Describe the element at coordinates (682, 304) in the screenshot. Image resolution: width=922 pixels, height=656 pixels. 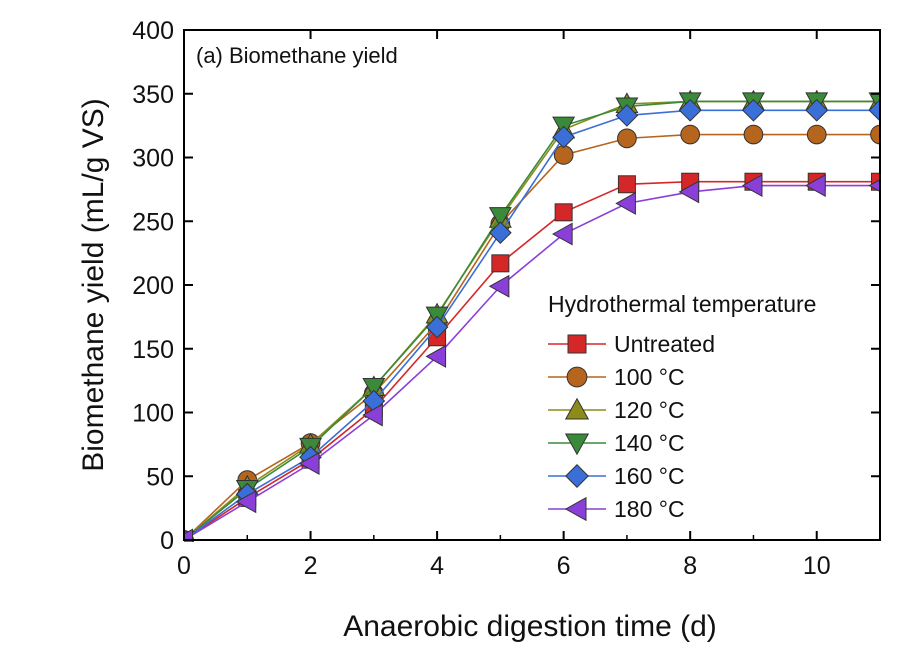
I see `legend-title: Hydrothermal temperature` at that location.